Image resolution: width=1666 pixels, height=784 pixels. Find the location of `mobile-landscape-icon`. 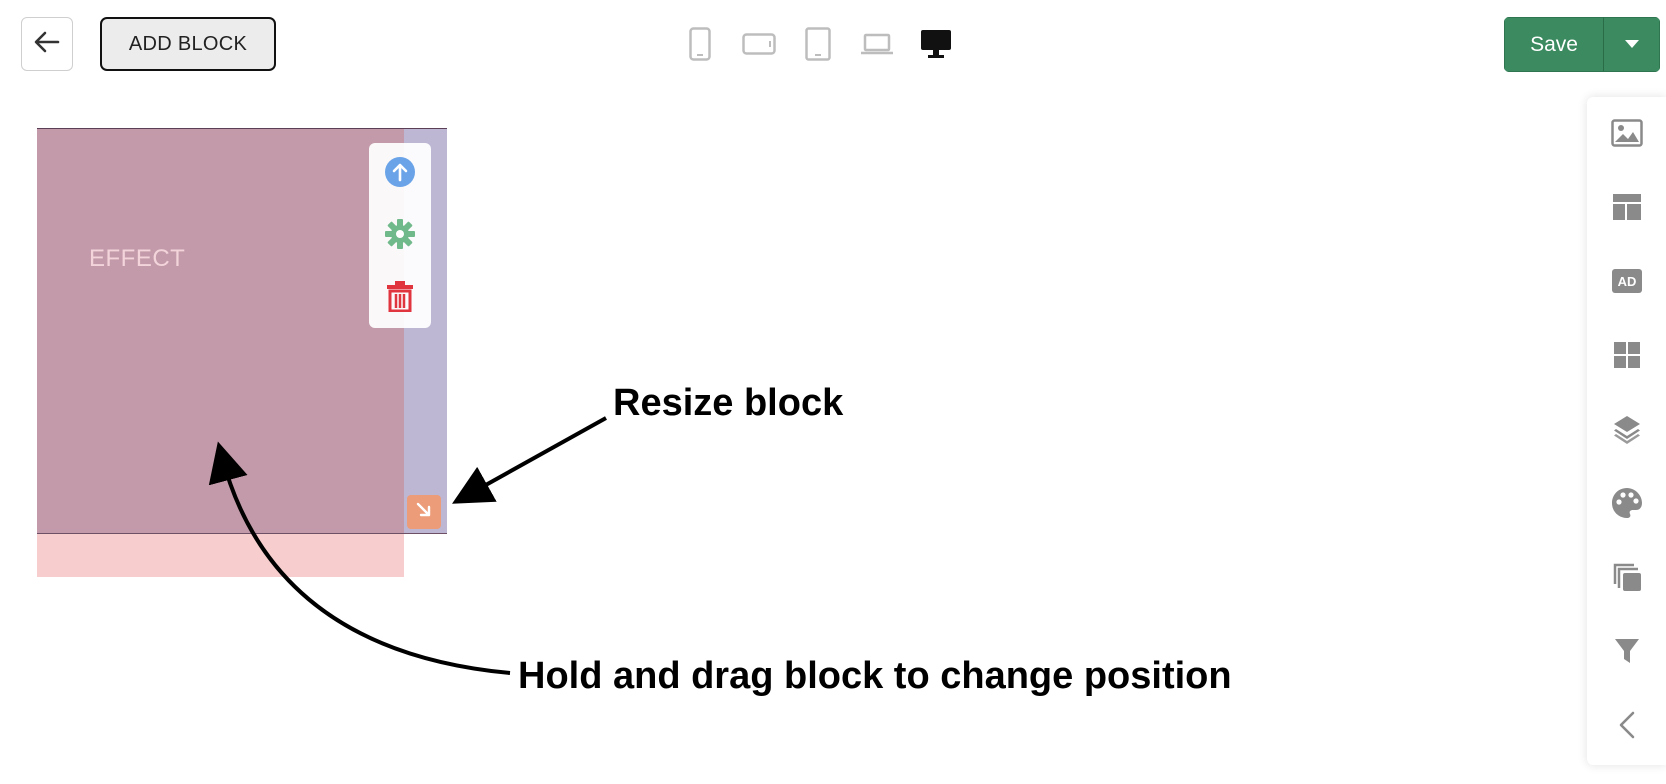

mobile-landscape-icon is located at coordinates (759, 44).